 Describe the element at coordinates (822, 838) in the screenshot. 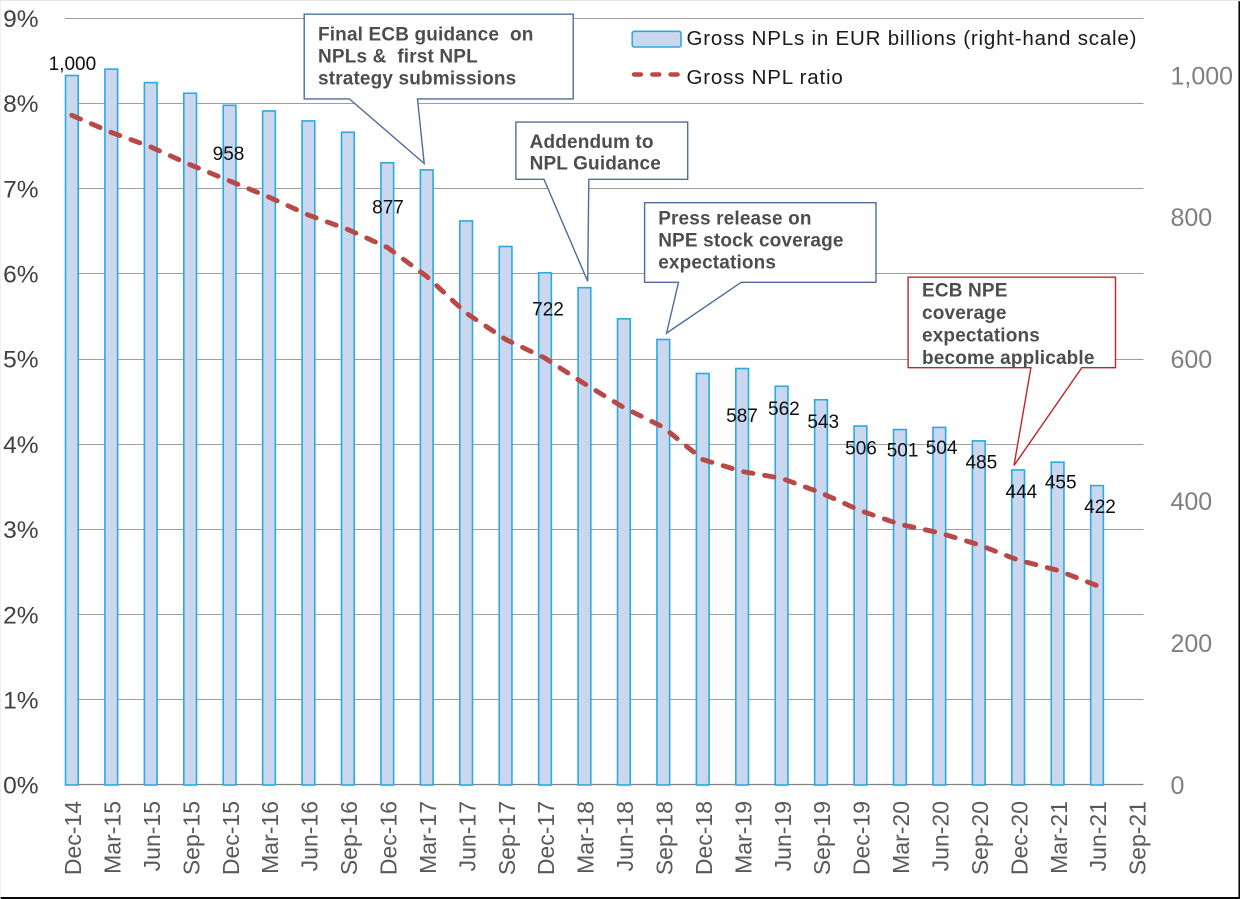

I see `svg-text: Sep-19` at that location.